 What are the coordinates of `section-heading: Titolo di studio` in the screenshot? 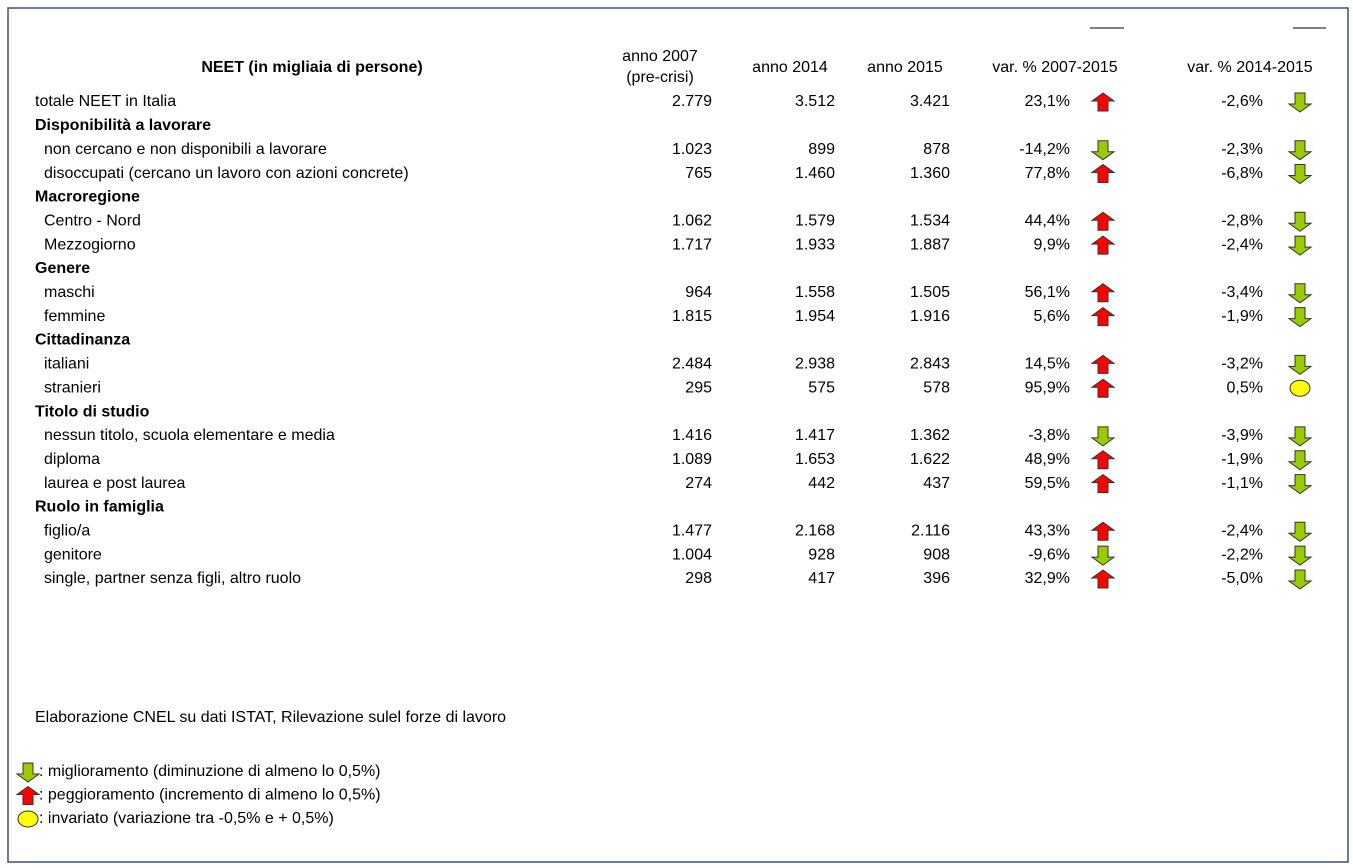 It's located at (92, 411).